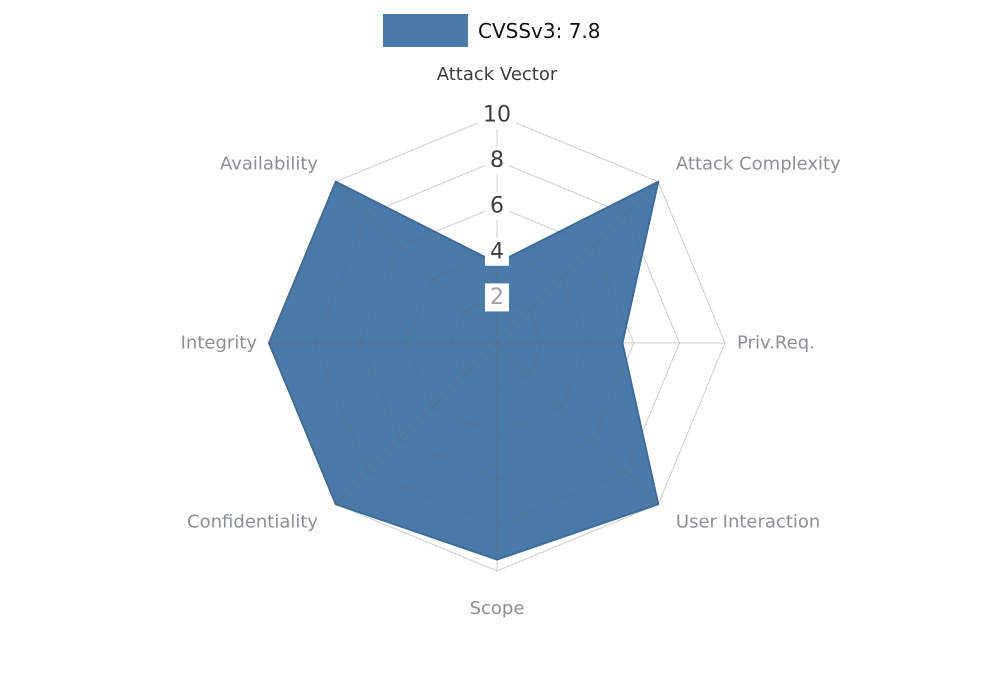 The height and width of the screenshot is (700, 1000). What do you see at coordinates (497, 608) in the screenshot?
I see `axis-label-scope: Scope` at bounding box center [497, 608].